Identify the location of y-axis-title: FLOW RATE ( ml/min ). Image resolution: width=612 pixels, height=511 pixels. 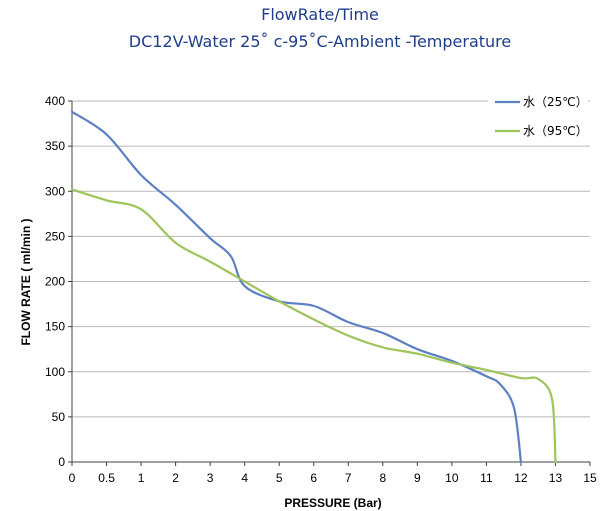
(26, 281).